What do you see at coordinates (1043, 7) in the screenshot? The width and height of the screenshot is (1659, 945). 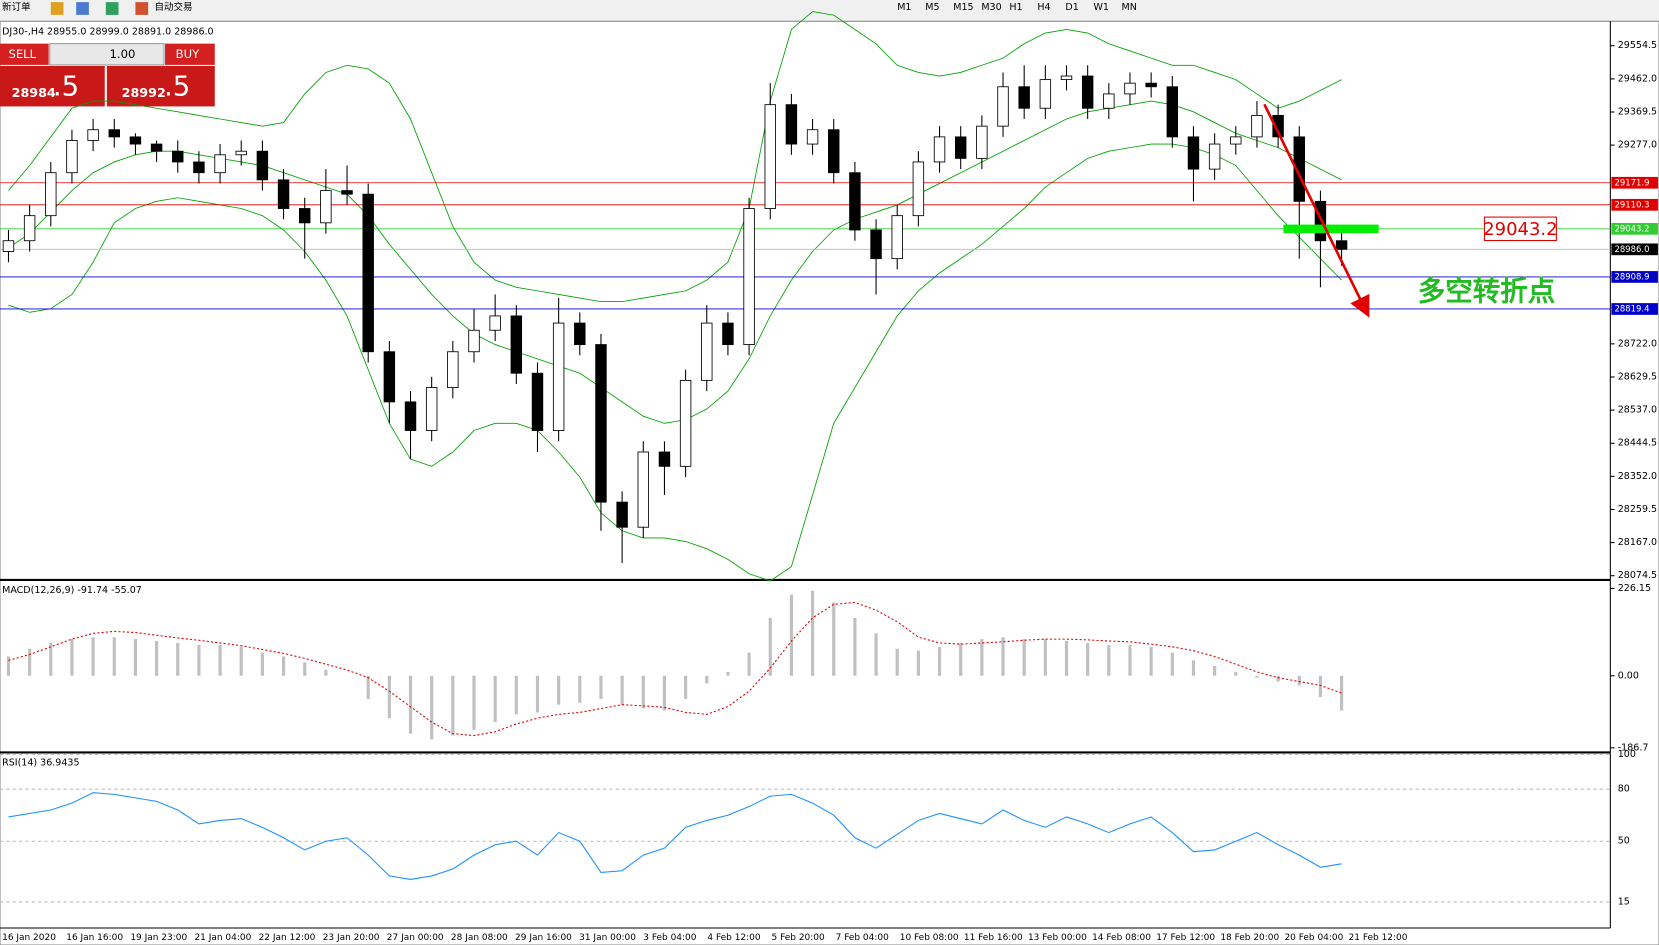 I see `timeframe-button: H4` at bounding box center [1043, 7].